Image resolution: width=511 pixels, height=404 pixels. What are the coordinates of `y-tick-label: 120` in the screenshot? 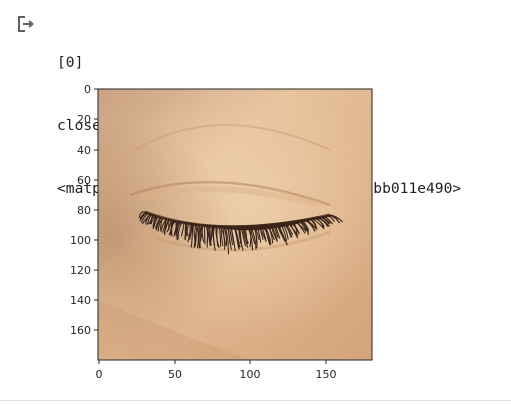 It's located at (80, 270).